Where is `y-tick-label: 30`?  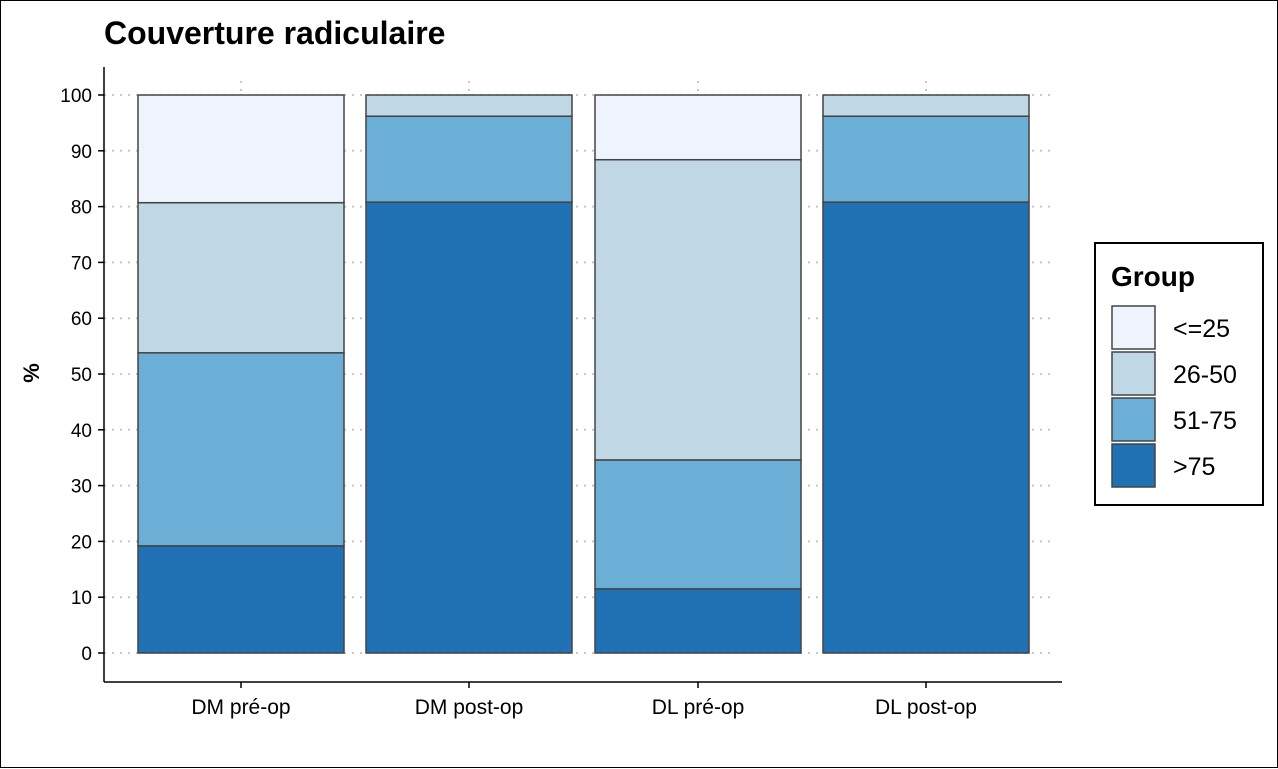 y-tick-label: 30 is located at coordinates (81, 487).